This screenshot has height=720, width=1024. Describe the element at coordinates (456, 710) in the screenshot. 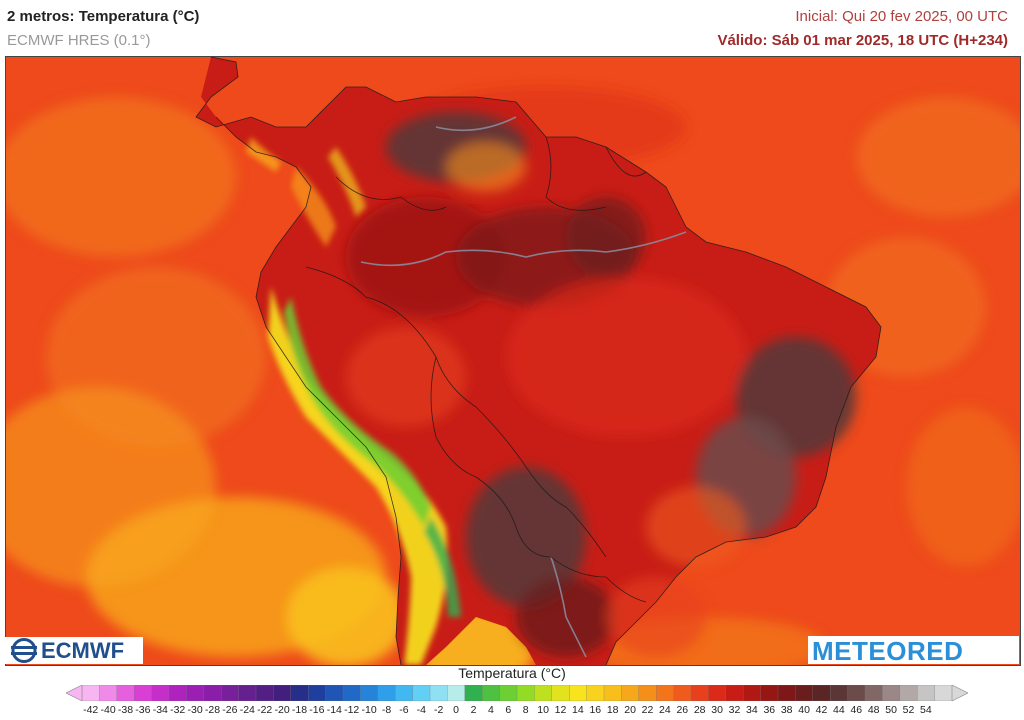

I see `legend-tick-label: 0` at that location.